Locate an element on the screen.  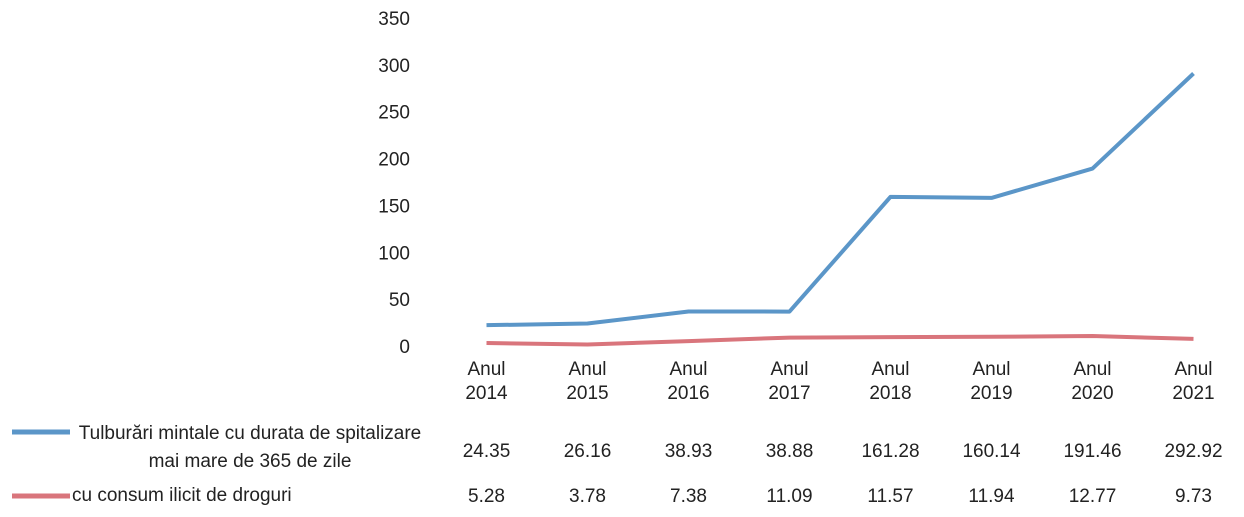
data-label: 38.88 is located at coordinates (789, 451).